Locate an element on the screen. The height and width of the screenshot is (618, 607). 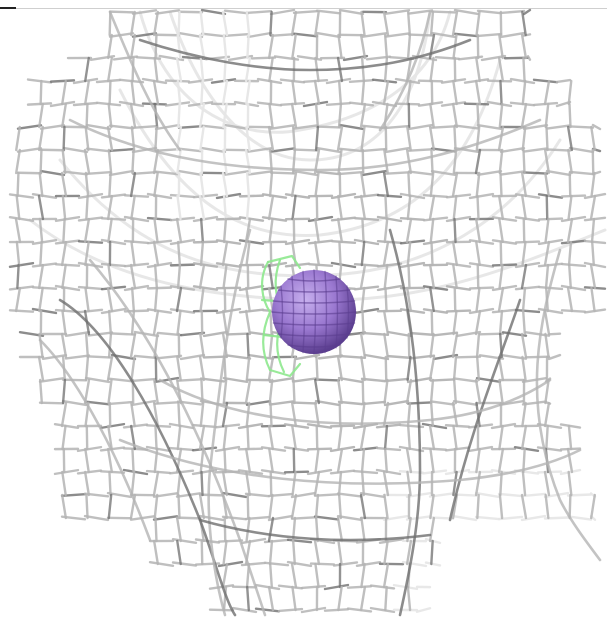
ligand-bond is located at coordinates (285, 370).